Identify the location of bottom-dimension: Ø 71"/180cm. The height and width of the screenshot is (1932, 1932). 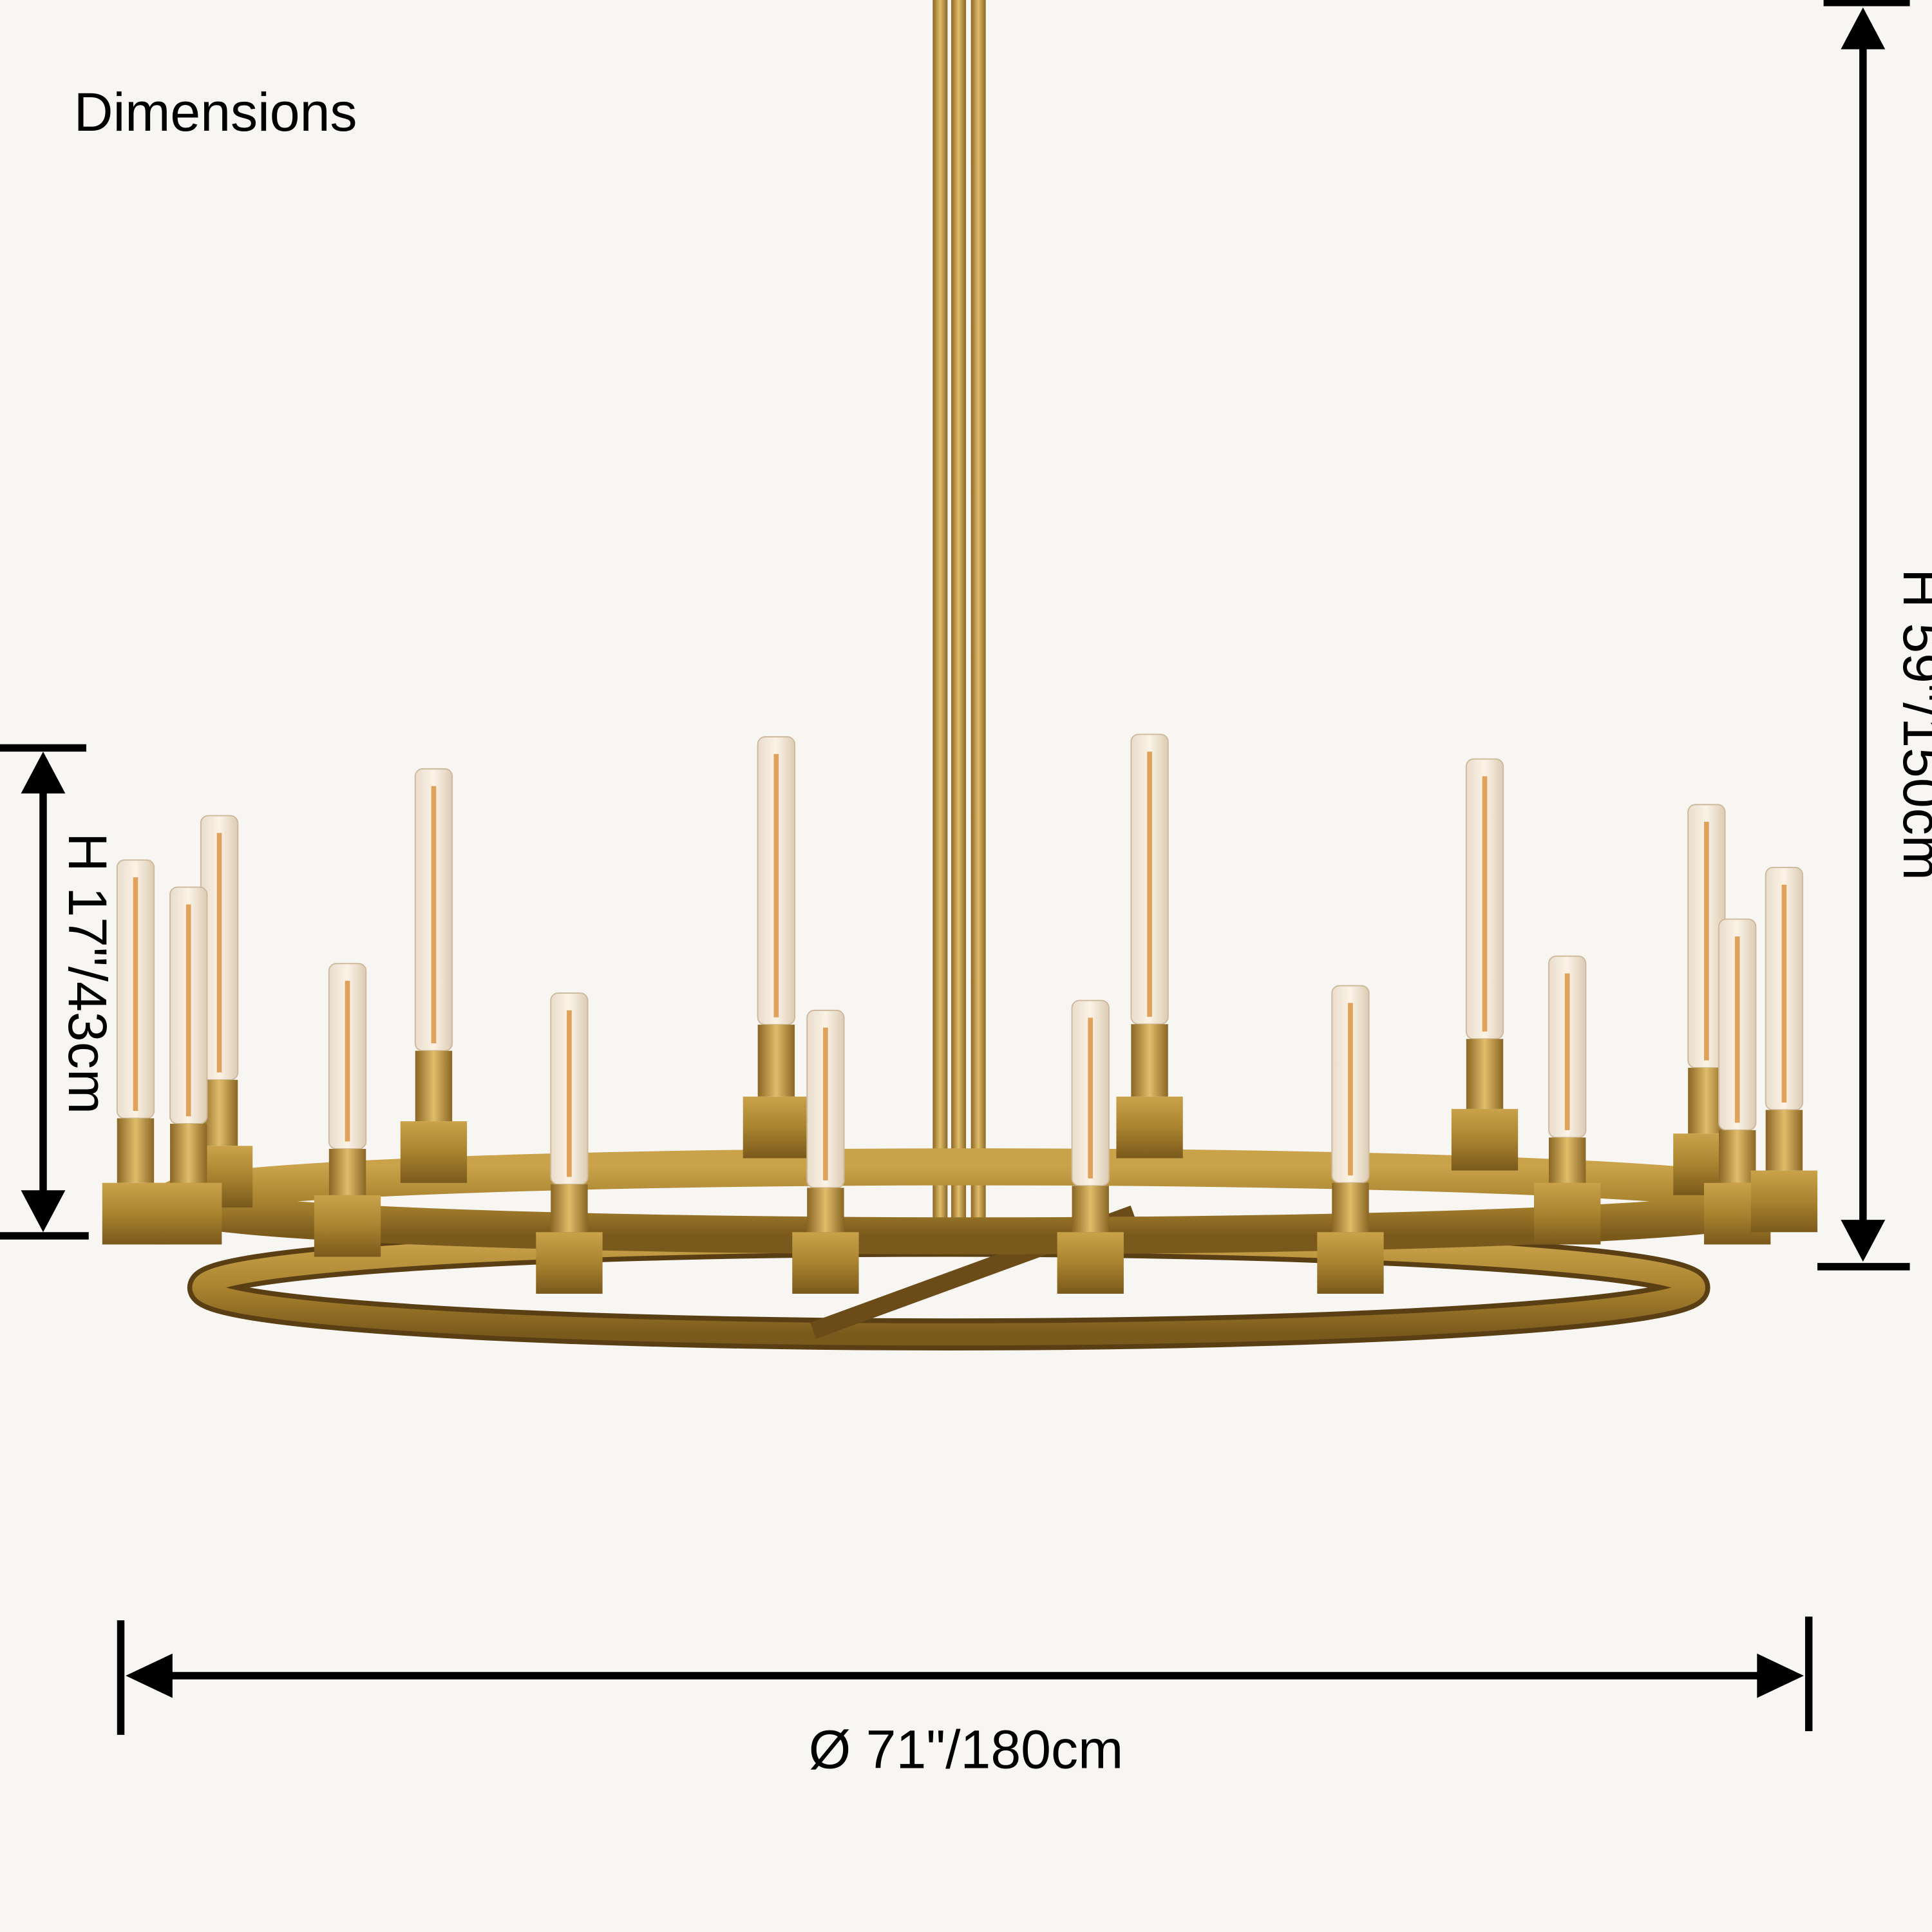
(965, 1698).